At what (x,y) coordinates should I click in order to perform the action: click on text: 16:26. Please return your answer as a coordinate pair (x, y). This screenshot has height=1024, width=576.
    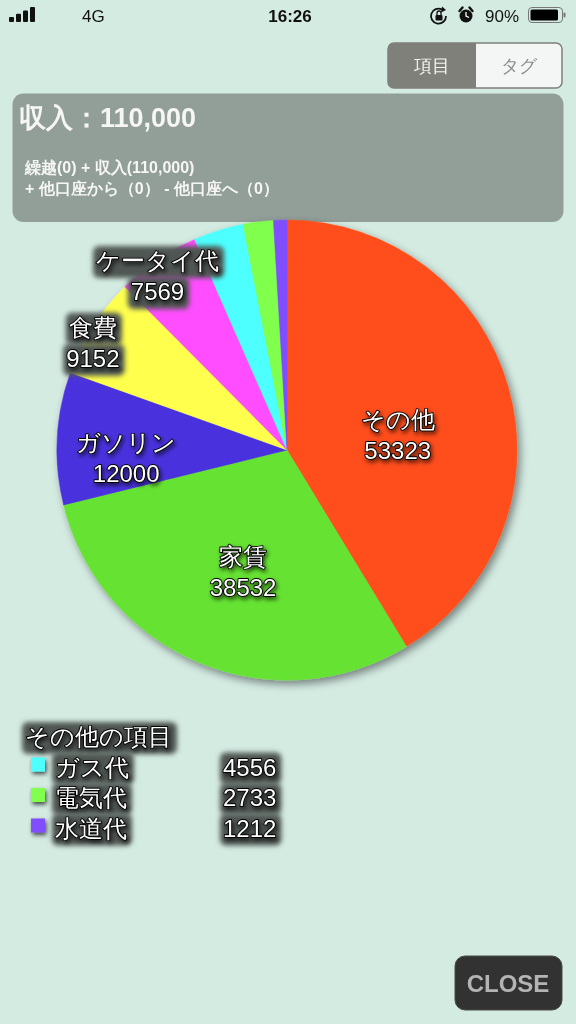
    Looking at the image, I should click on (290, 16).